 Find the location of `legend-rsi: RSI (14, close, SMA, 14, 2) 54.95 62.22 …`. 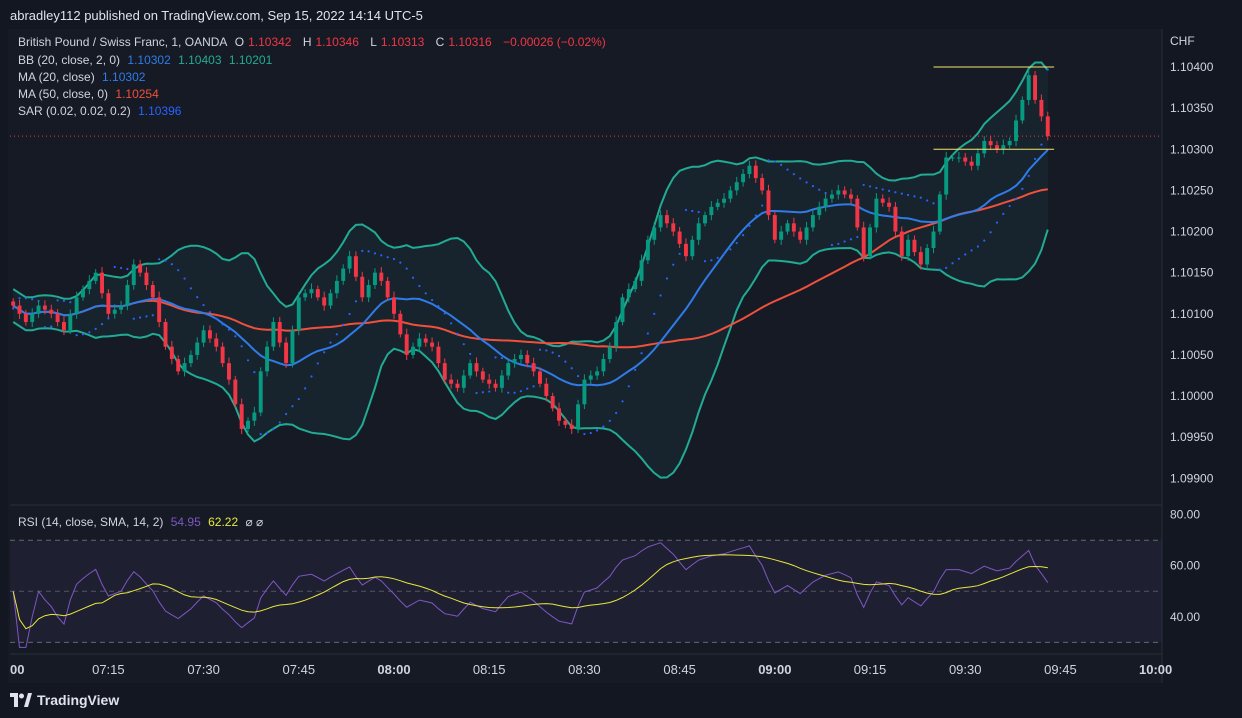

legend-rsi: RSI (14, close, SMA, 14, 2) 54.95 62.22 … is located at coordinates (142, 522).